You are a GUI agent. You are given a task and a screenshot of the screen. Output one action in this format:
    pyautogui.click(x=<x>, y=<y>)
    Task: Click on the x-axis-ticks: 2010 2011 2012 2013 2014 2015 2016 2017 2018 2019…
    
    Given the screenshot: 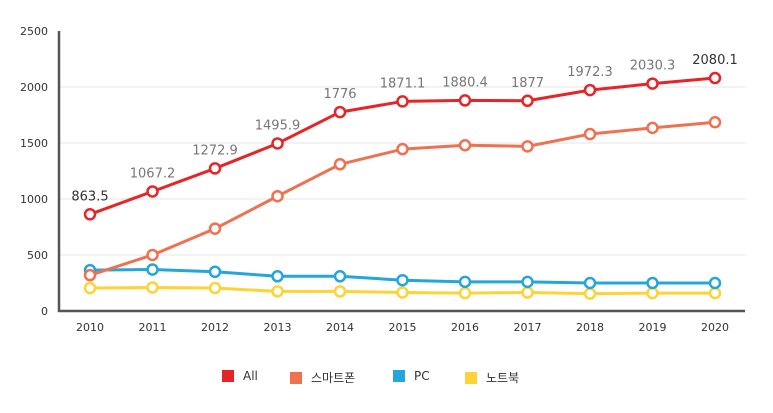 What is the action you would take?
    pyautogui.click(x=402, y=327)
    